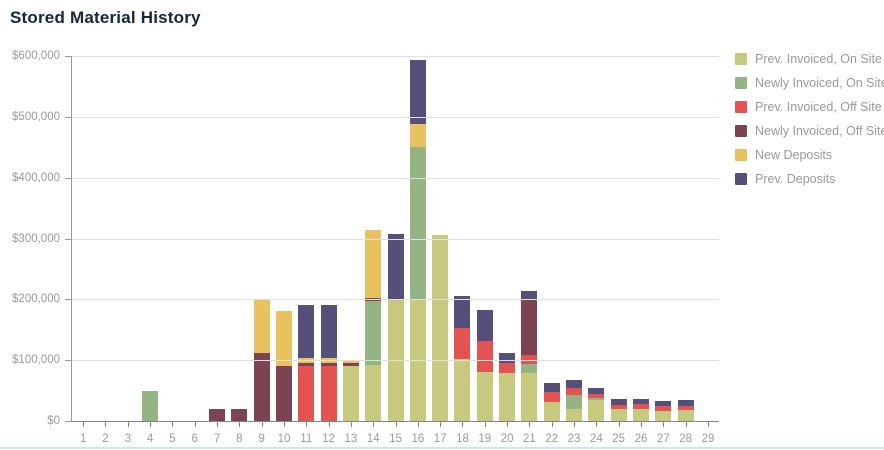 Image resolution: width=884 pixels, height=450 pixels. I want to click on legend-item: Newly Invoiced, Off Site, so click(809, 131).